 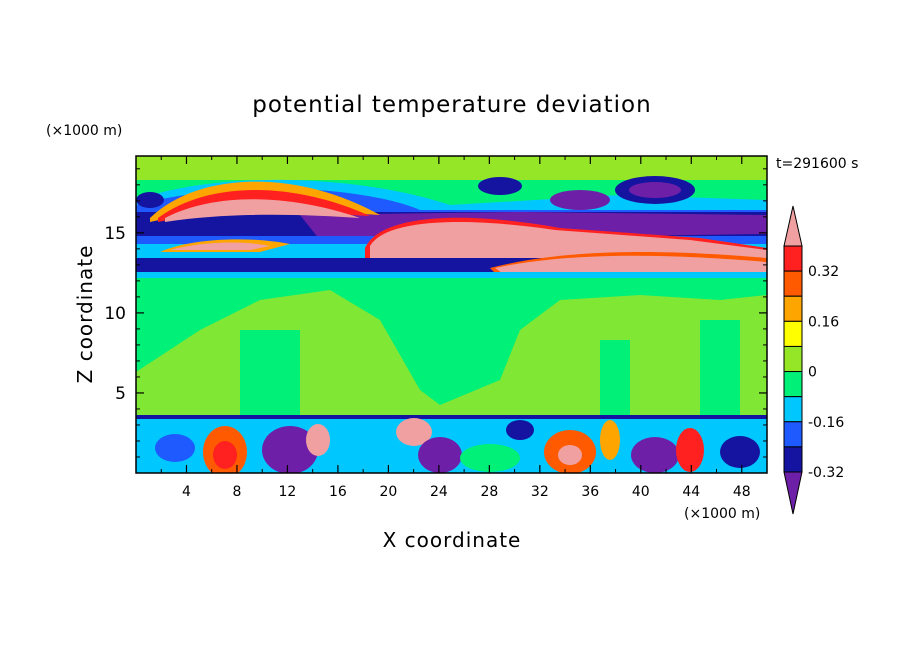 What do you see at coordinates (84, 131) in the screenshot?
I see `y-unit-label: (×1000 m)` at bounding box center [84, 131].